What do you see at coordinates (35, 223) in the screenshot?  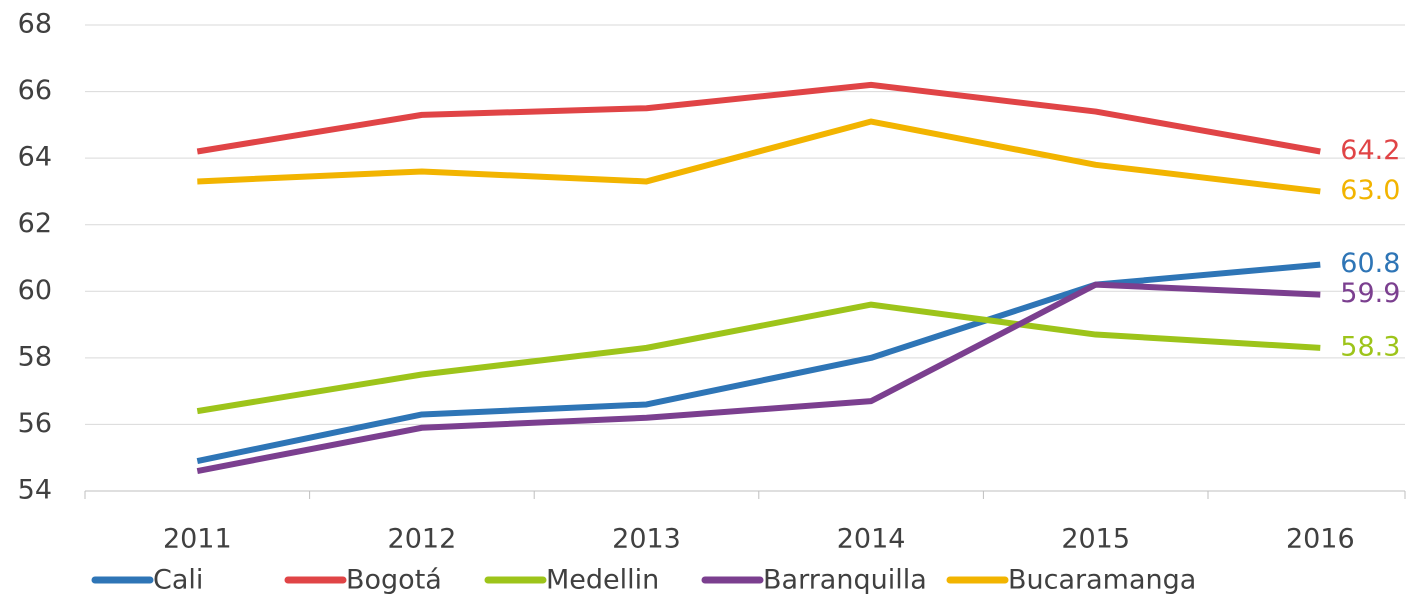 I see `y-tick-label: 62` at bounding box center [35, 223].